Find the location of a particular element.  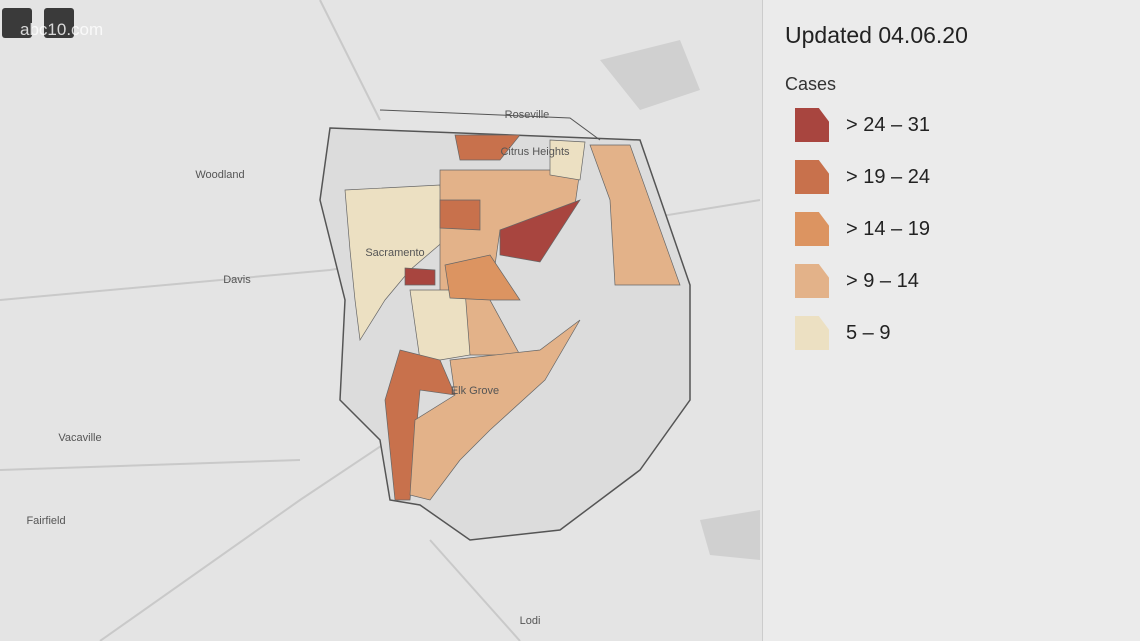

place-label: Vacaville is located at coordinates (79, 438).